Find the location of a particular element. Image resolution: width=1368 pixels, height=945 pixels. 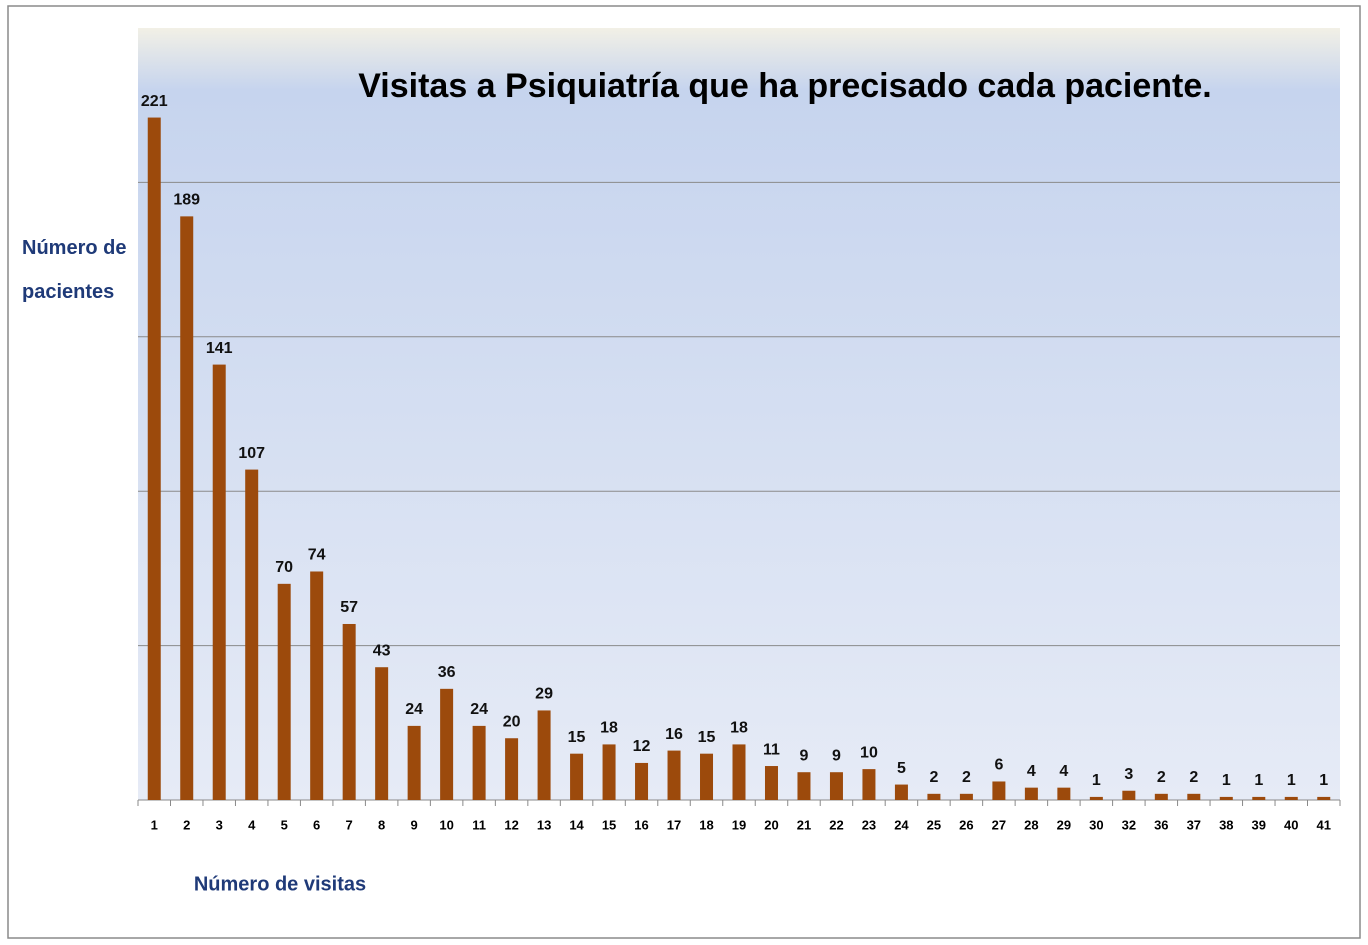

data-label: 3 is located at coordinates (1128, 774).